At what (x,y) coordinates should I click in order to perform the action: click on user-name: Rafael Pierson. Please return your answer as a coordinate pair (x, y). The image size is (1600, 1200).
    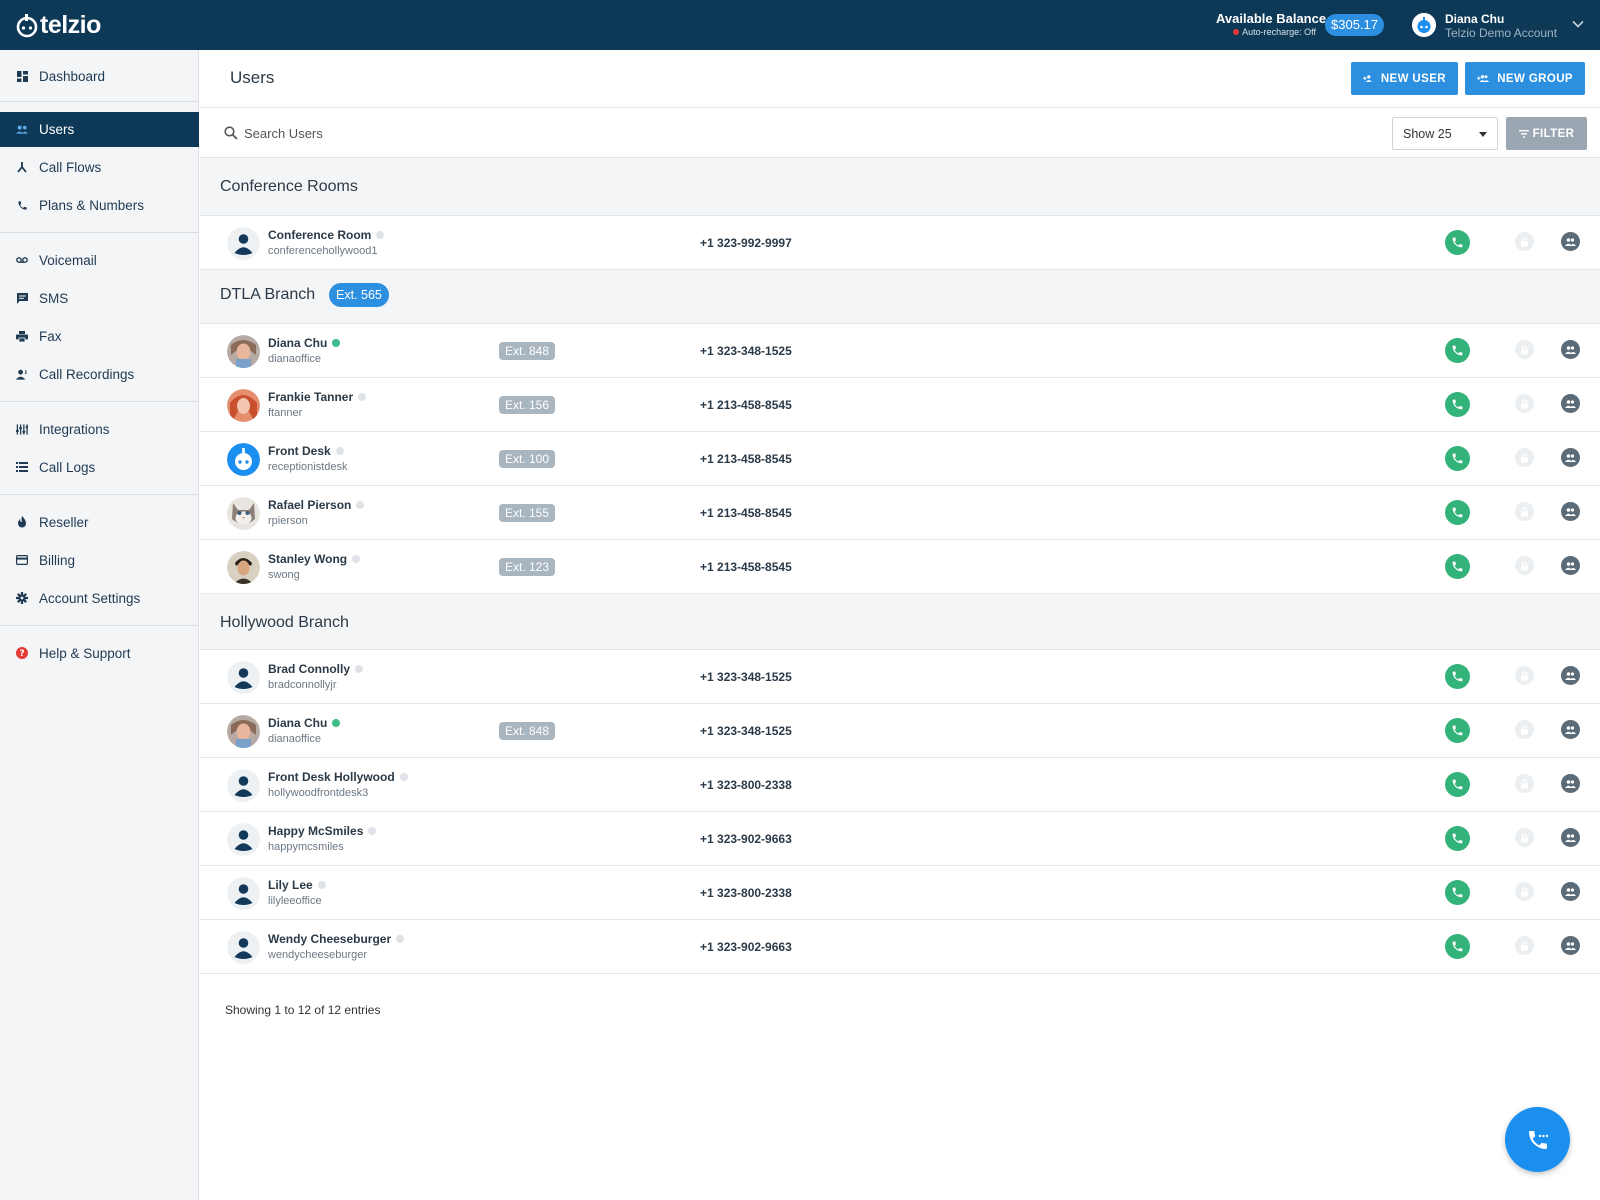
    Looking at the image, I should click on (316, 505).